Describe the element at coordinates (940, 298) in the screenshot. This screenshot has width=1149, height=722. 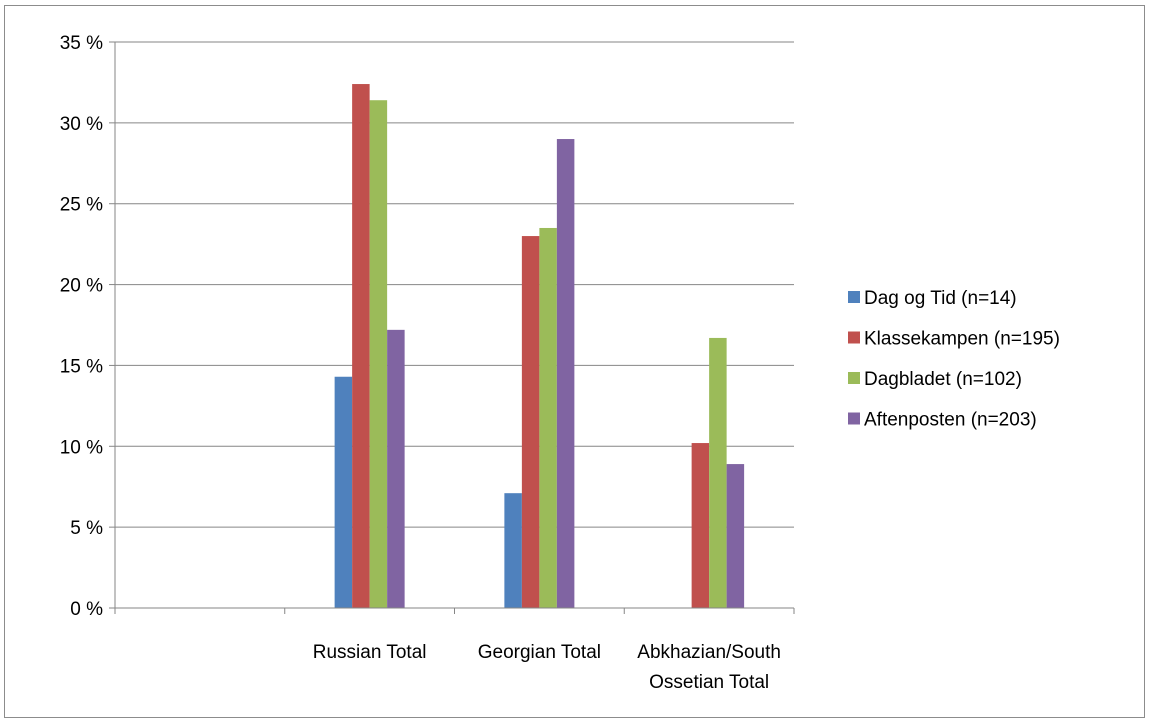
I see `legend-label: Dag og Tid (n=14)` at that location.